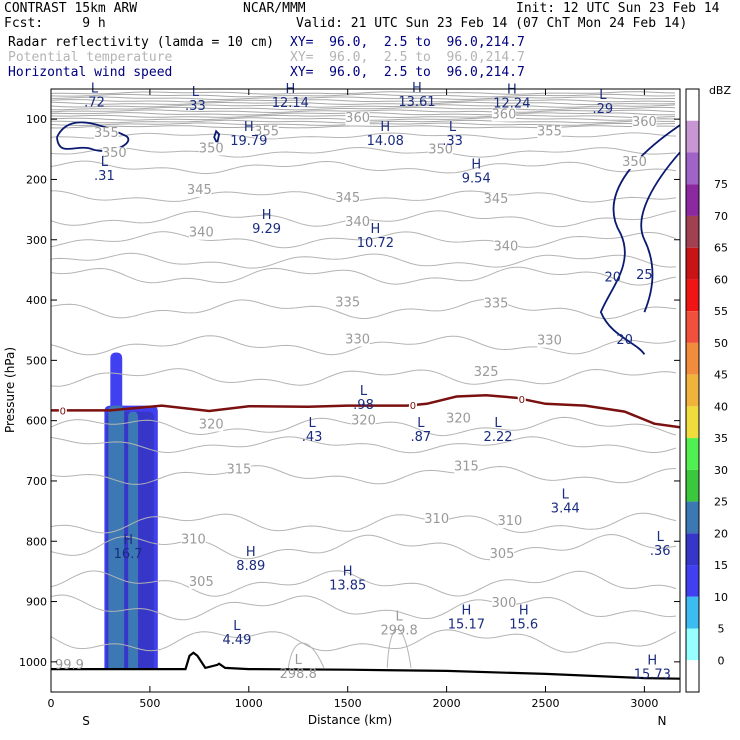 This screenshot has width=740, height=740. What do you see at coordinates (131, 511) in the screenshot?
I see `reflectivity-layer` at bounding box center [131, 511].